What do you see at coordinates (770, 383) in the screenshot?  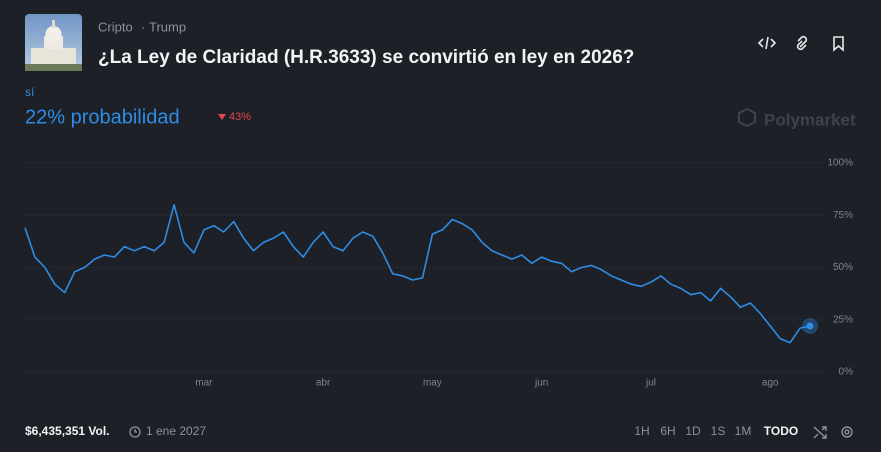 I see `x-tick-label: ago` at bounding box center [770, 383].